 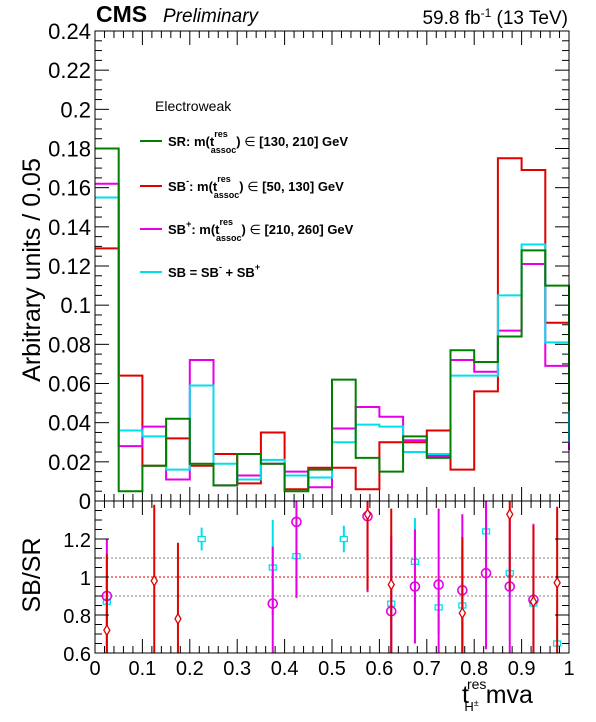 I want to click on top-ytick-label: 0.14, so click(x=69, y=227).